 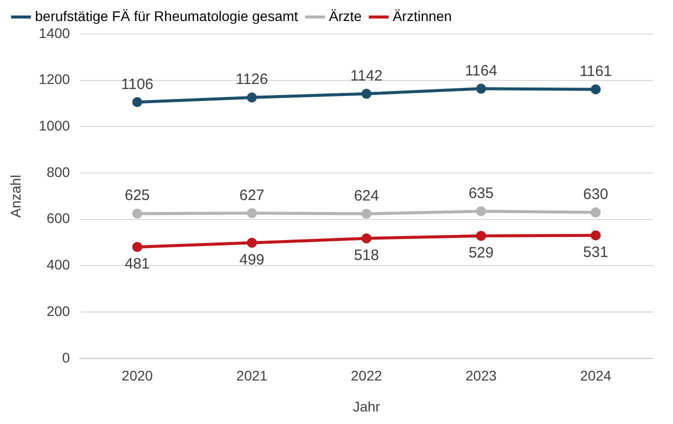 I want to click on x-tick-label: 2024, so click(x=596, y=376).